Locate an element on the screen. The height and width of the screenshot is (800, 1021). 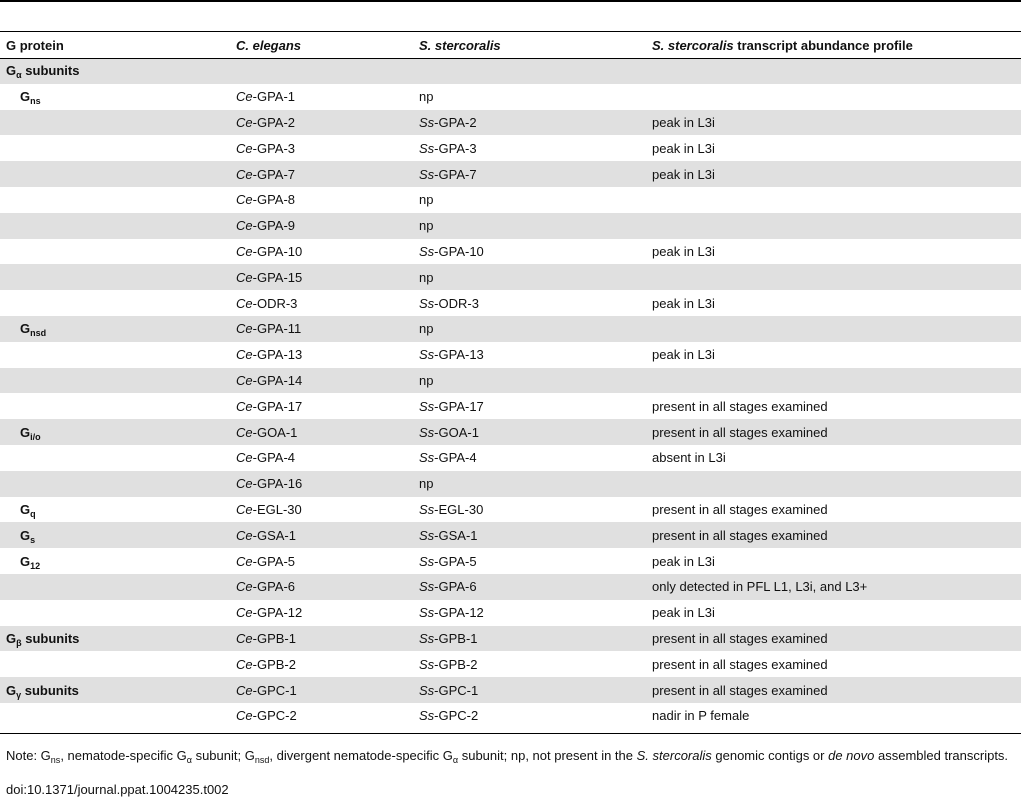
table-row: Gns Ce-GPA-1 np is located at coordinates (510, 97).